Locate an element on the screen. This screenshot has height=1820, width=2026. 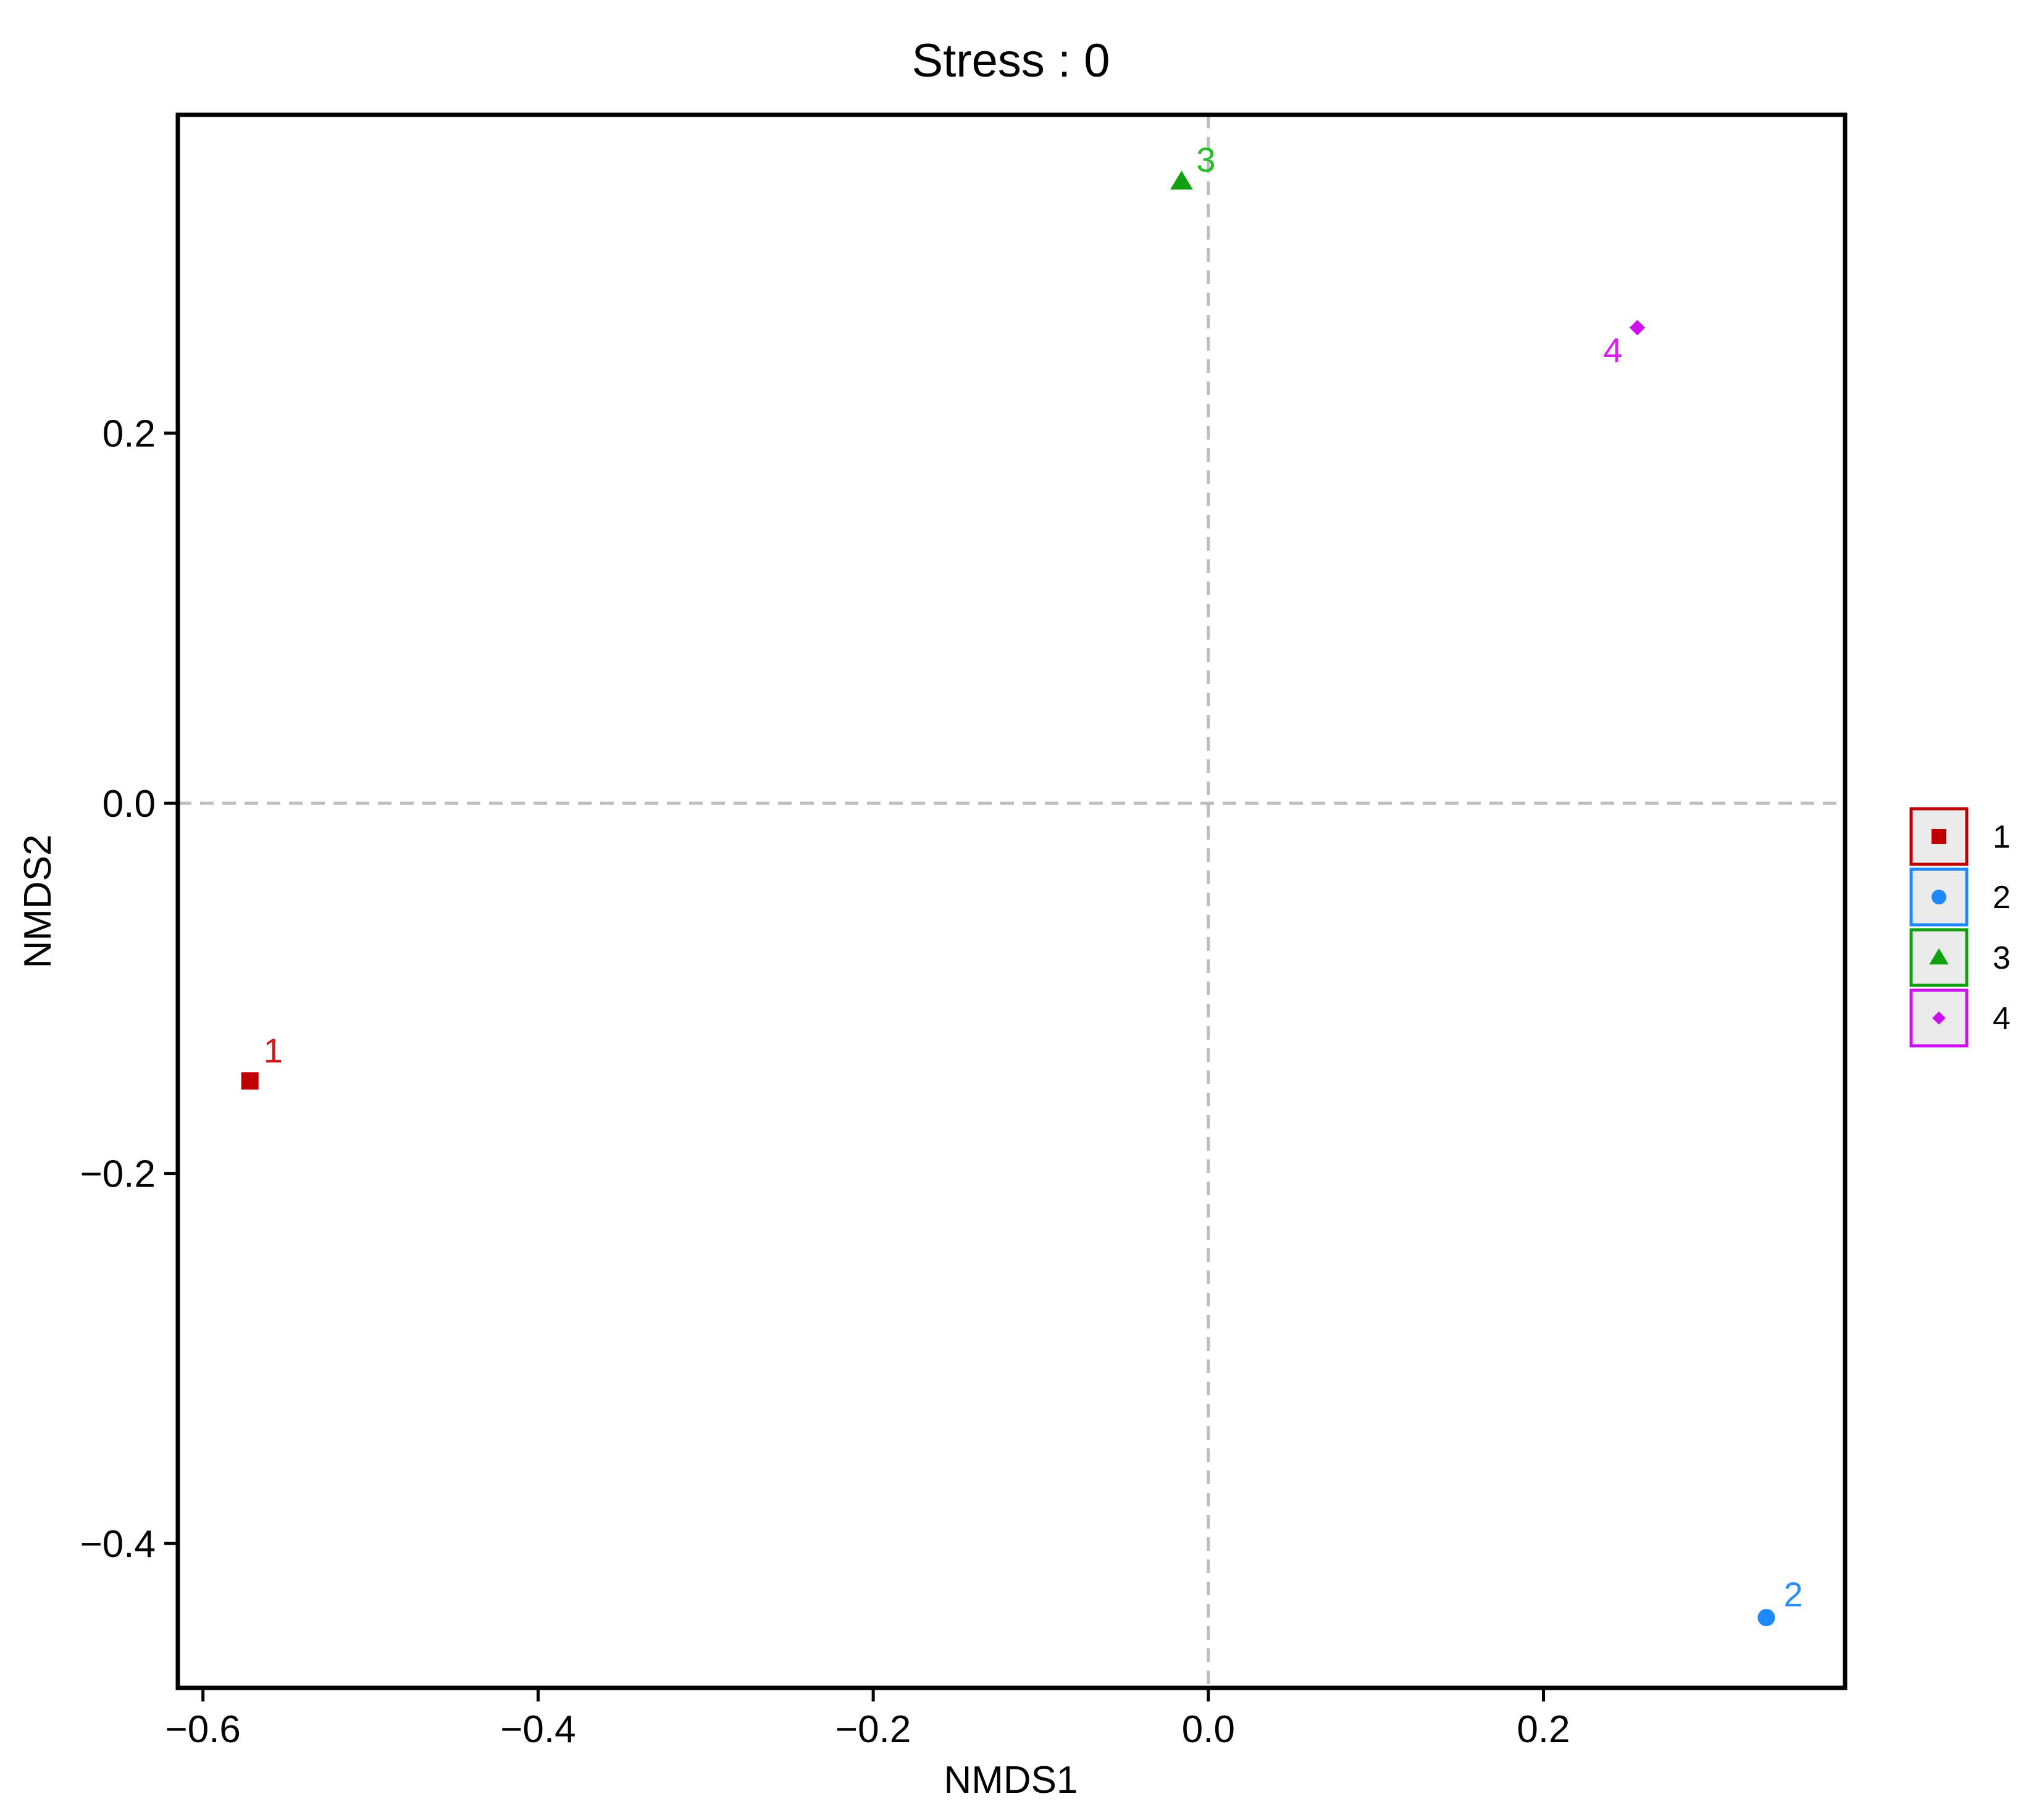
y-tick-label: 0.2 is located at coordinates (129, 434).